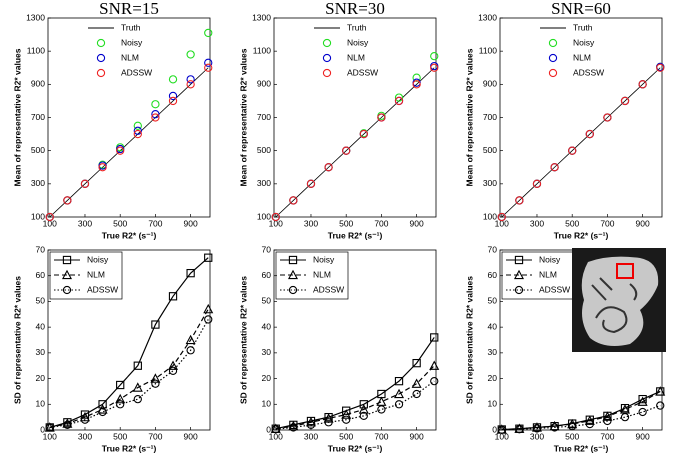 The image size is (675, 459). What do you see at coordinates (493, 378) in the screenshot?
I see `y-tick-label: 20` at bounding box center [493, 378].